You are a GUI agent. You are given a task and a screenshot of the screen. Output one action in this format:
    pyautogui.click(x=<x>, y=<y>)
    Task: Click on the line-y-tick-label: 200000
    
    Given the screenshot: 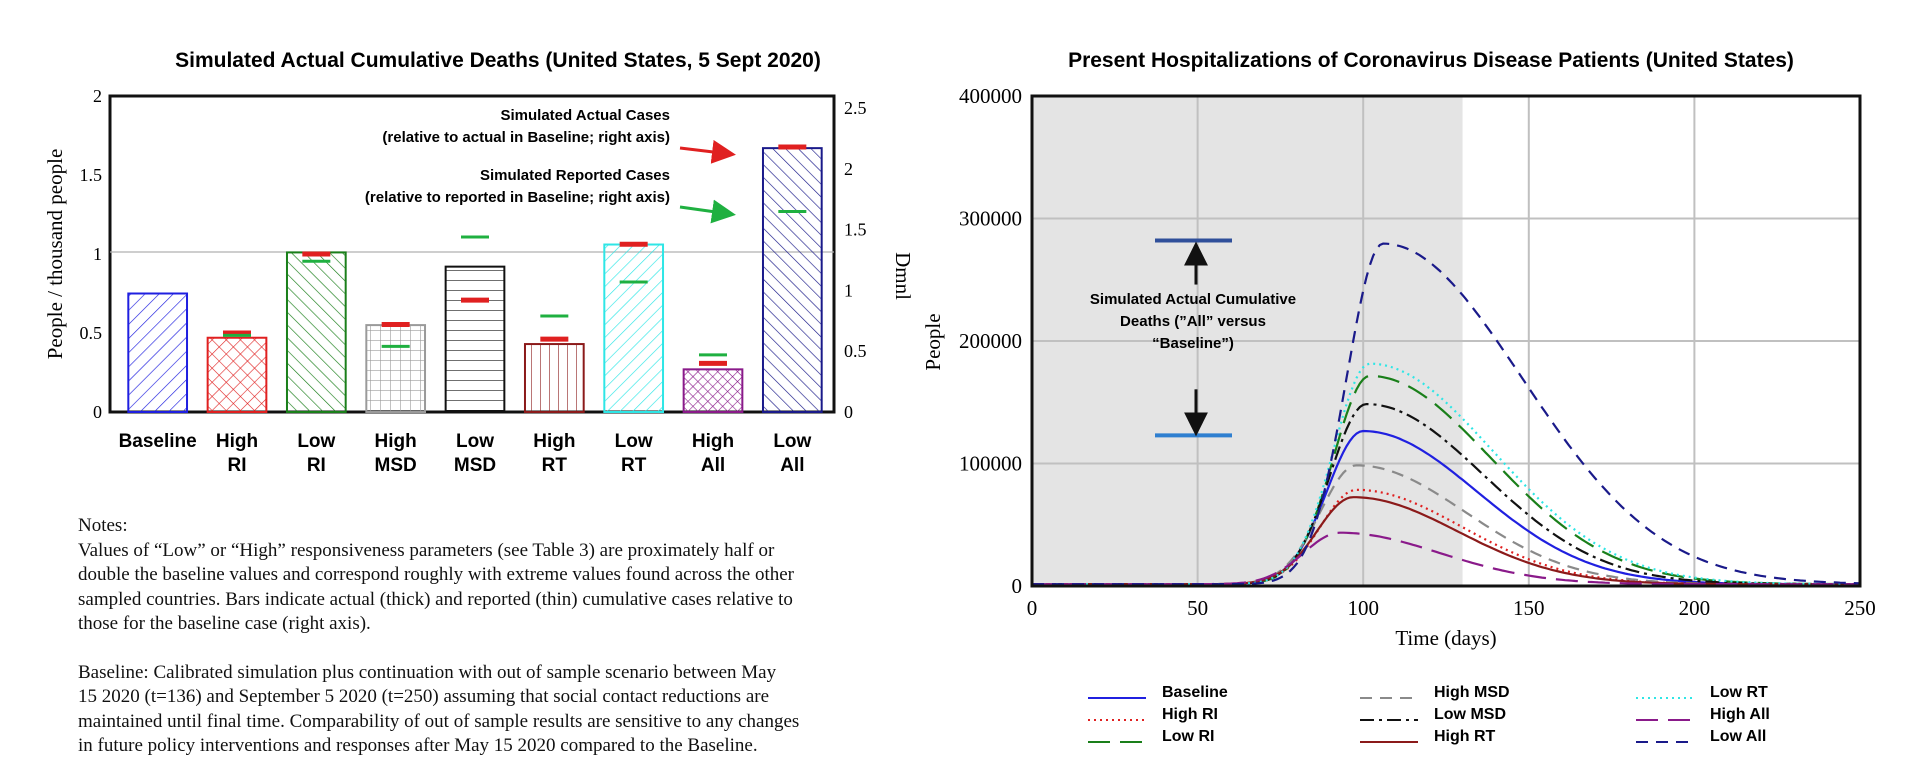 What is the action you would take?
    pyautogui.click(x=990, y=341)
    